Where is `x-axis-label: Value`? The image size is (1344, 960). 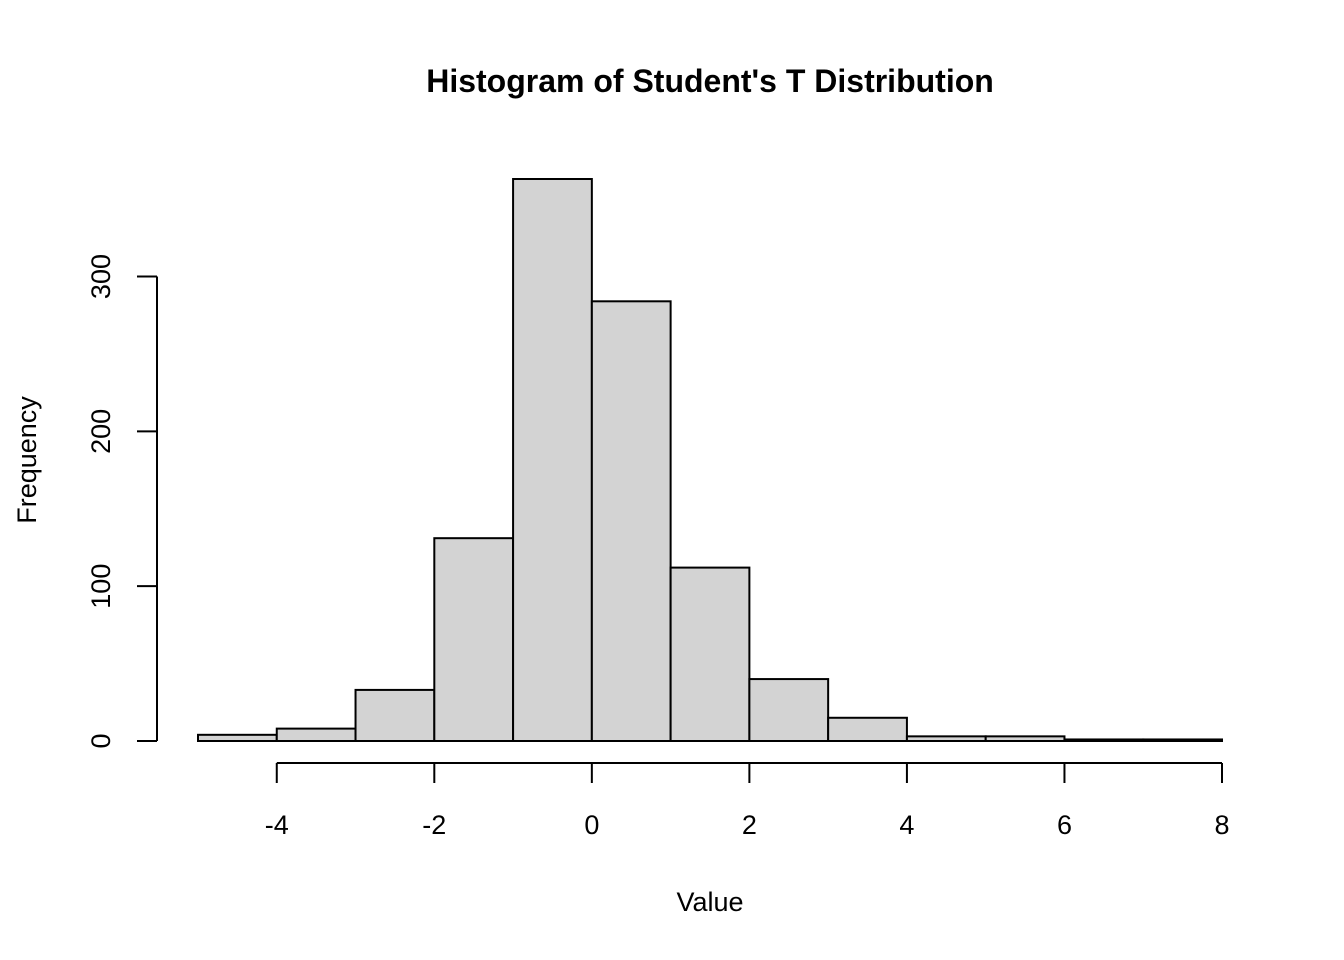 x-axis-label: Value is located at coordinates (709, 902).